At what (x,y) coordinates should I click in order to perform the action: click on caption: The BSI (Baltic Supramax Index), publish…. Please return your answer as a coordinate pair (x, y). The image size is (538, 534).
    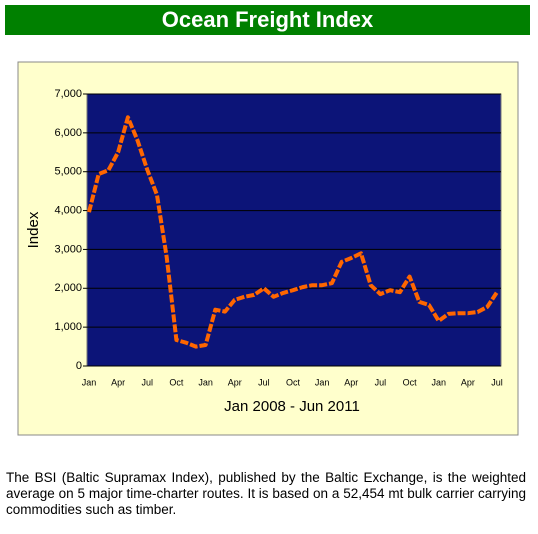
    Looking at the image, I should click on (266, 493).